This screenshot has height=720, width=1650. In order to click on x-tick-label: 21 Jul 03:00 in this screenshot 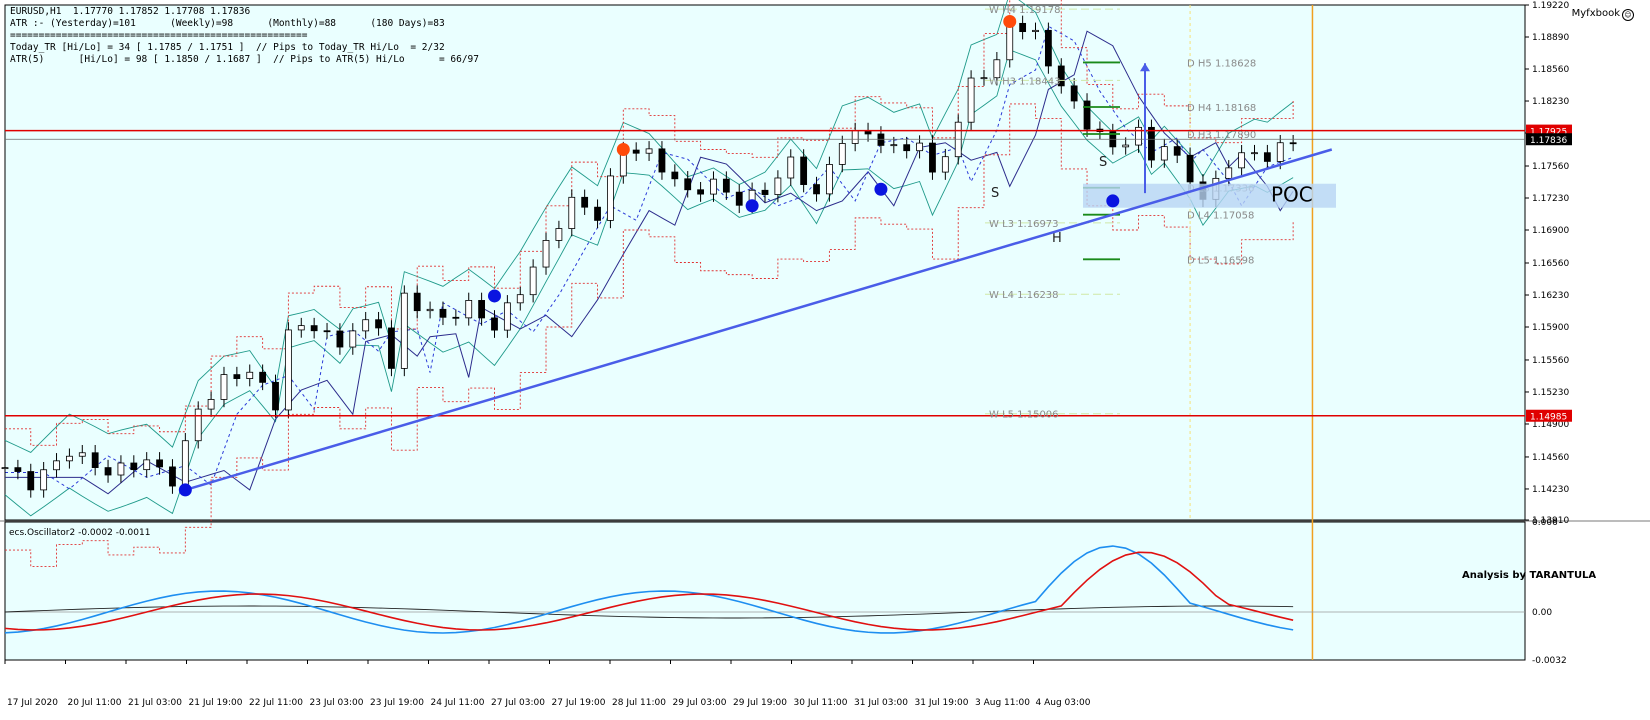, I will do `click(155, 703)`.